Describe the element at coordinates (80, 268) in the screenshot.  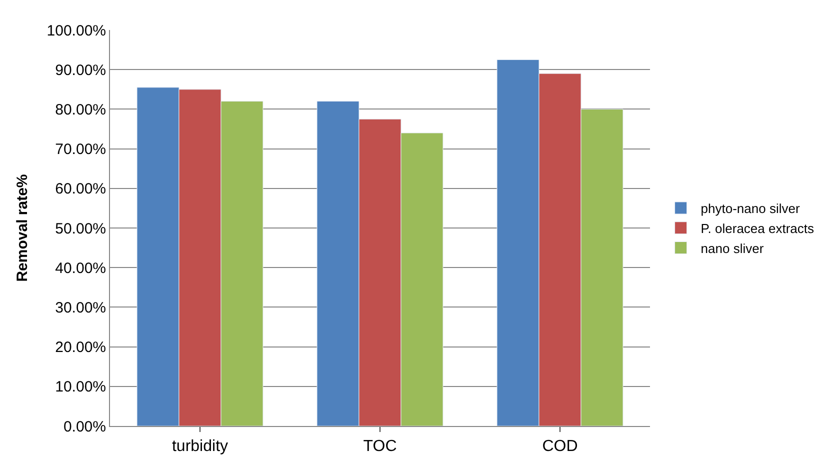
I see `y-tick-label: 40.00%` at that location.